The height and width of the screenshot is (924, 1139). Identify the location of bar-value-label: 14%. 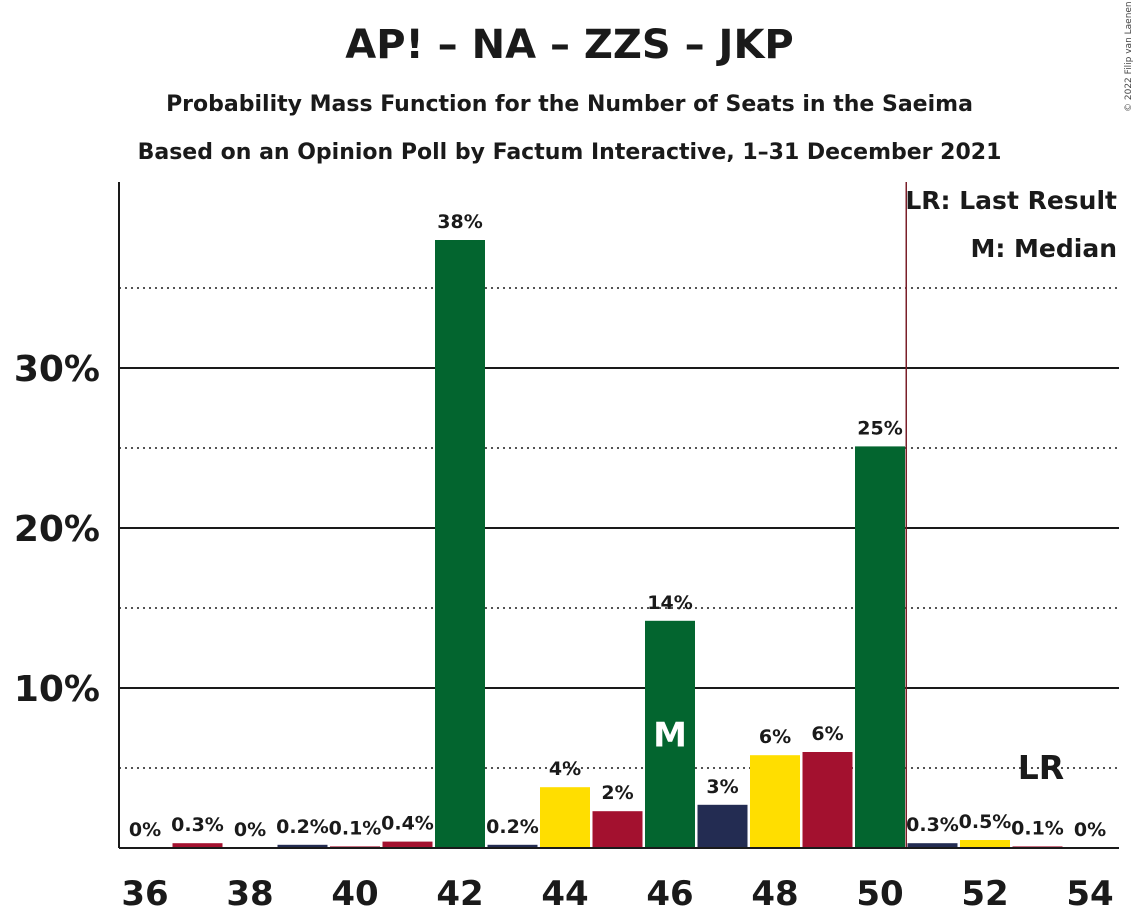
(669, 603).